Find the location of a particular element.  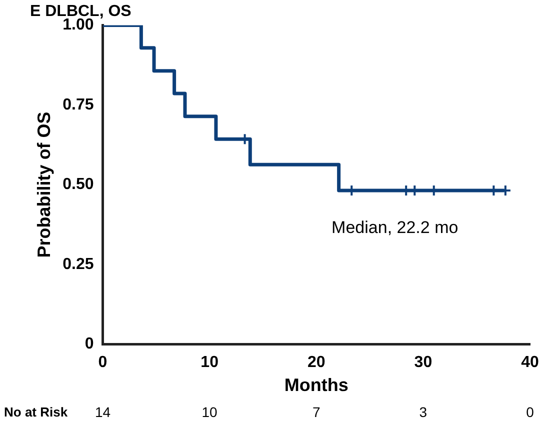

x-tick-label: 40 is located at coordinates (530, 363).